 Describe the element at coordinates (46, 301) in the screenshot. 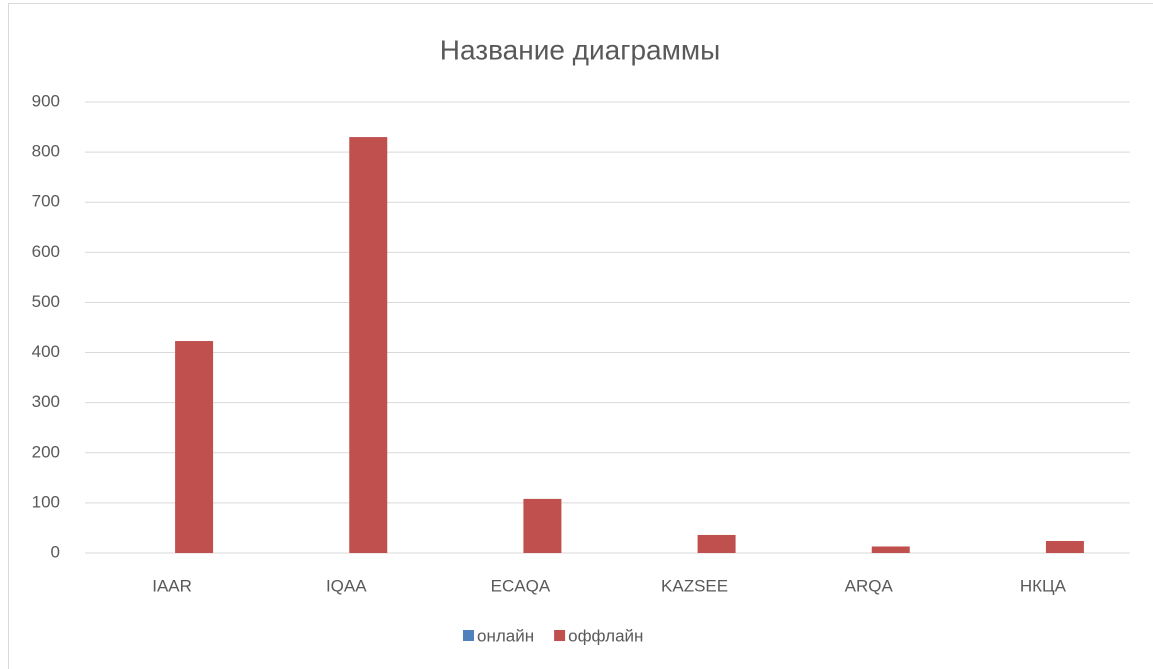

I see `y-tick-label: 500` at that location.